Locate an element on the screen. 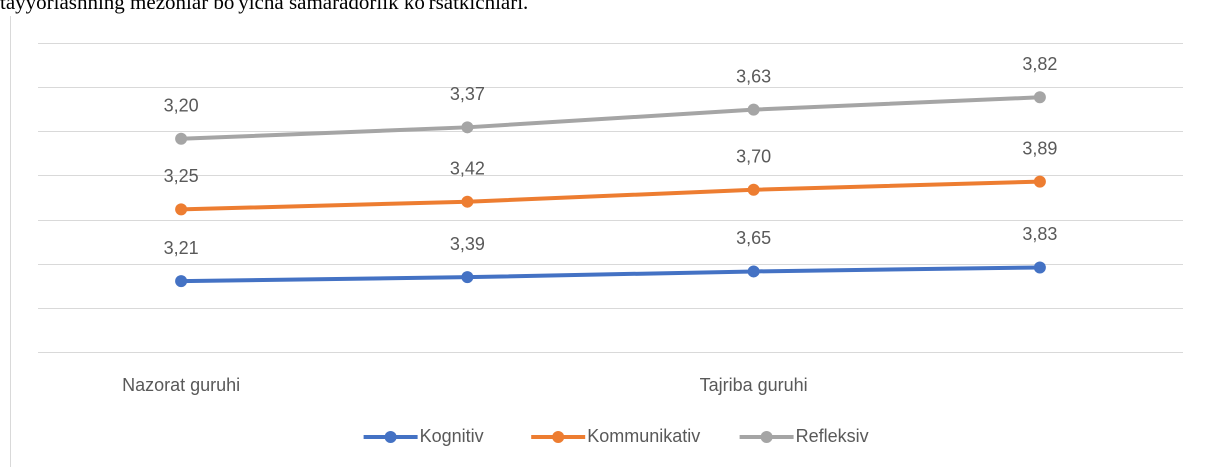 The image size is (1223, 467). data-label: 3,65 is located at coordinates (753, 238).